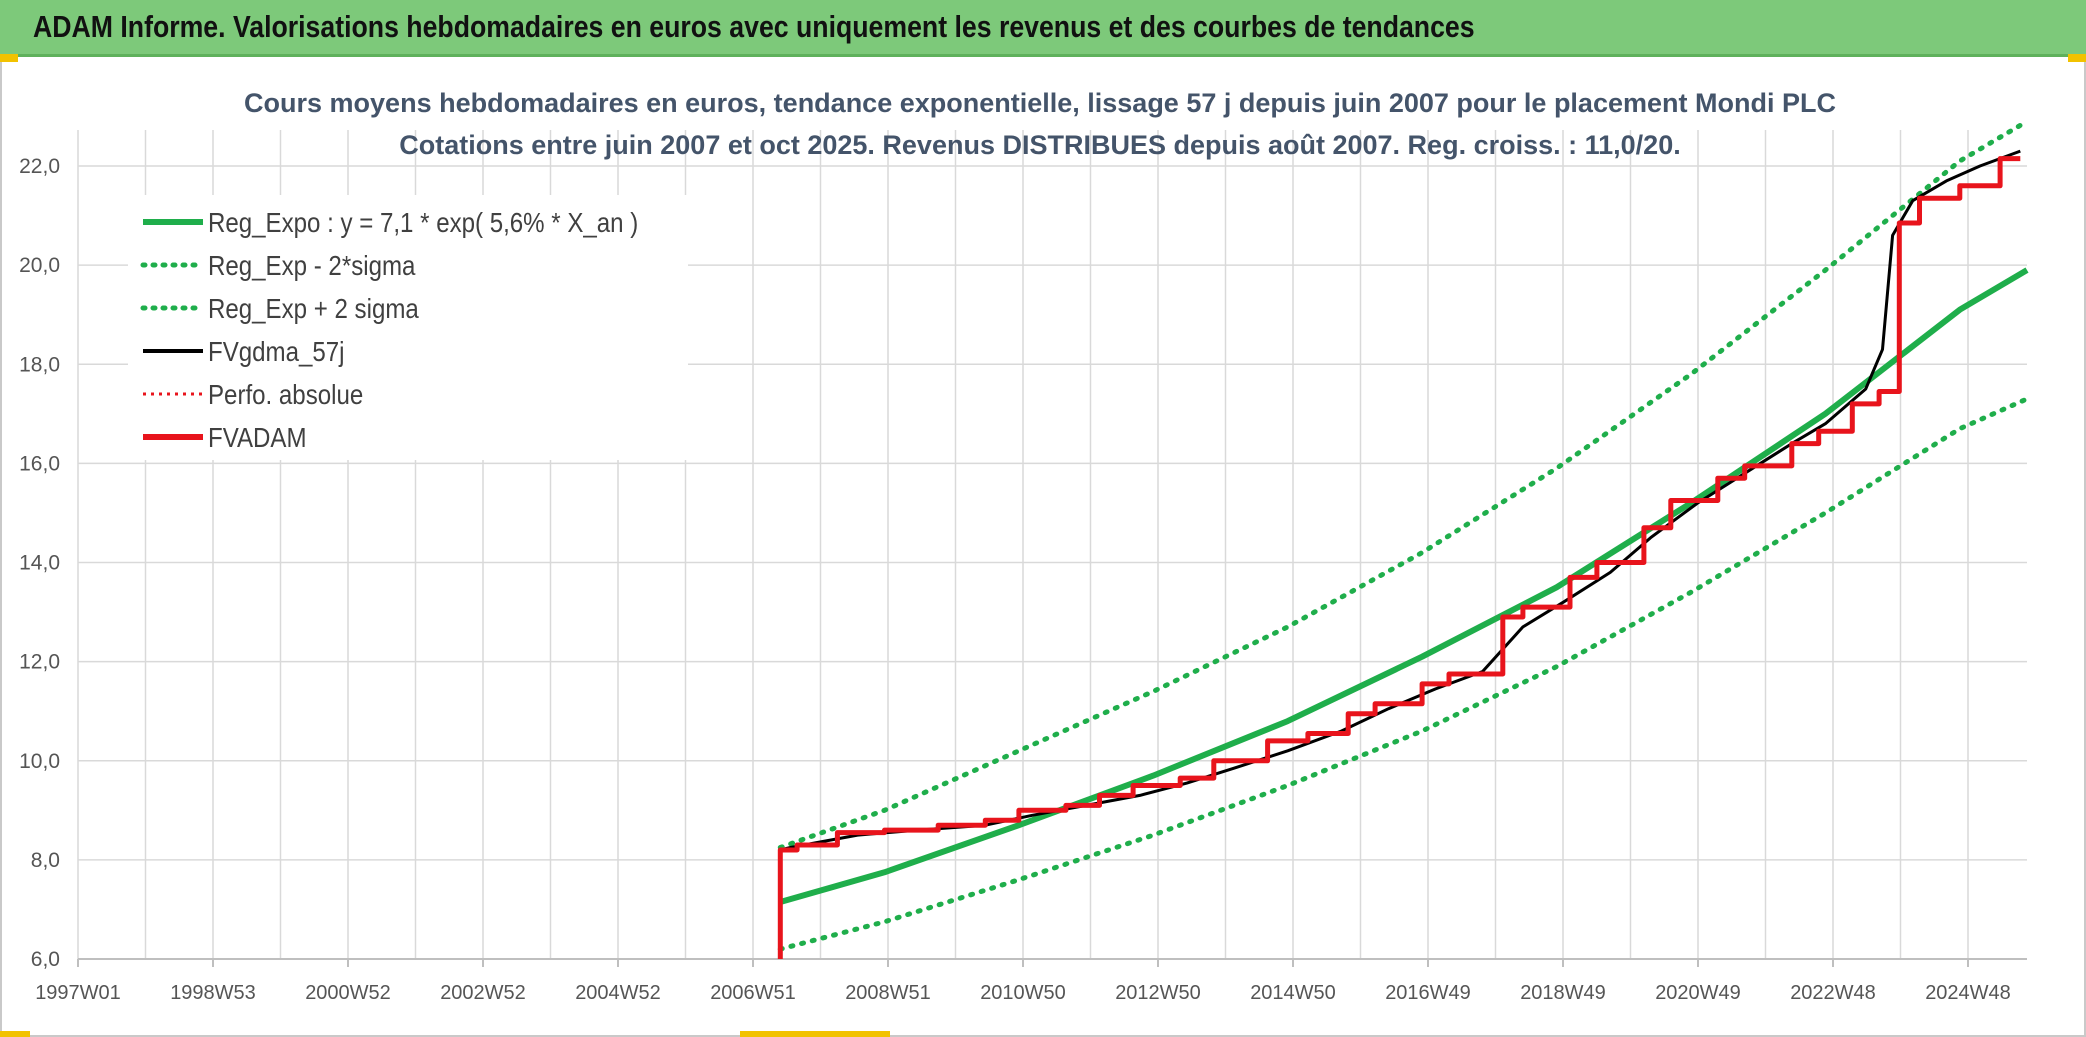 The width and height of the screenshot is (2086, 1037). What do you see at coordinates (312, 265) in the screenshot?
I see `legend-label-reg_lo: Reg_Exp - 2*sigma` at bounding box center [312, 265].